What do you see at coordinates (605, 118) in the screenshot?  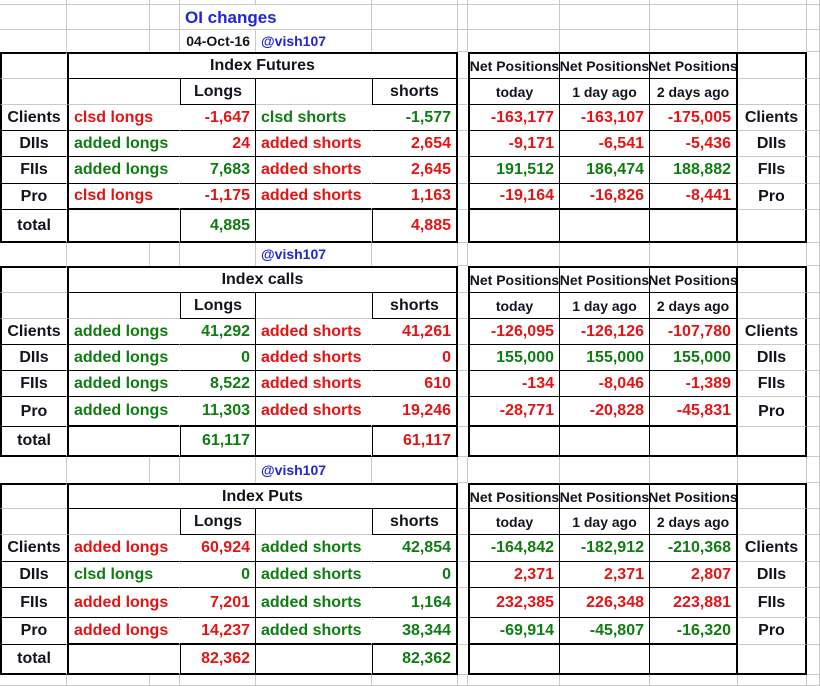 I see `net-1day-cell: -163,107` at bounding box center [605, 118].